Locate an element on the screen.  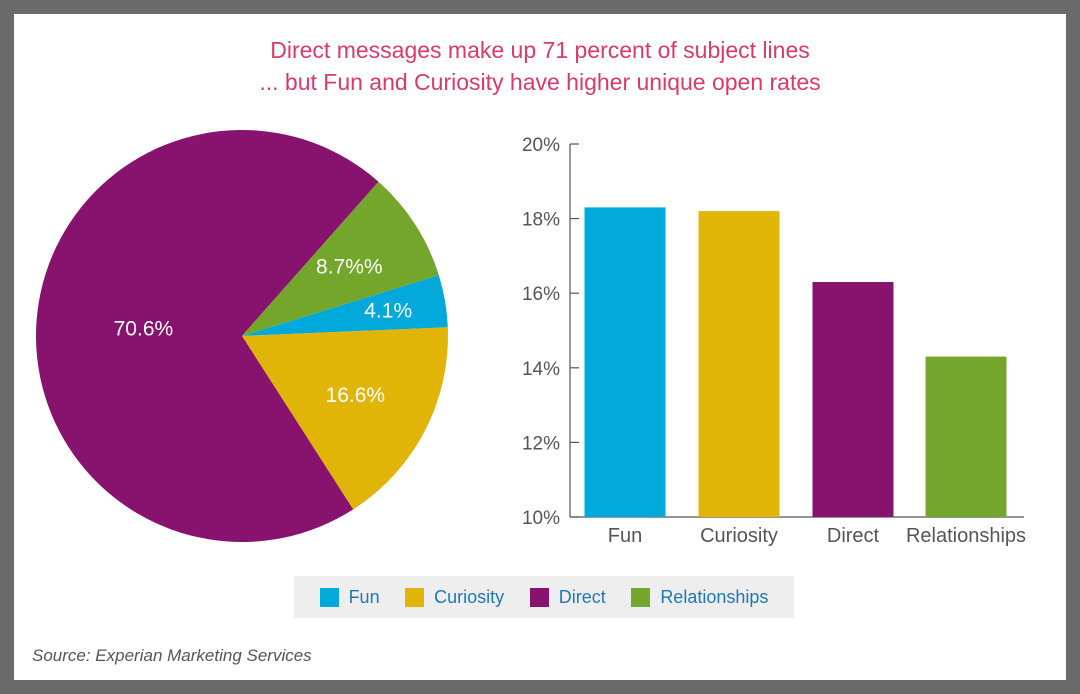
pie-label-relationships: 8.7%% is located at coordinates (349, 267).